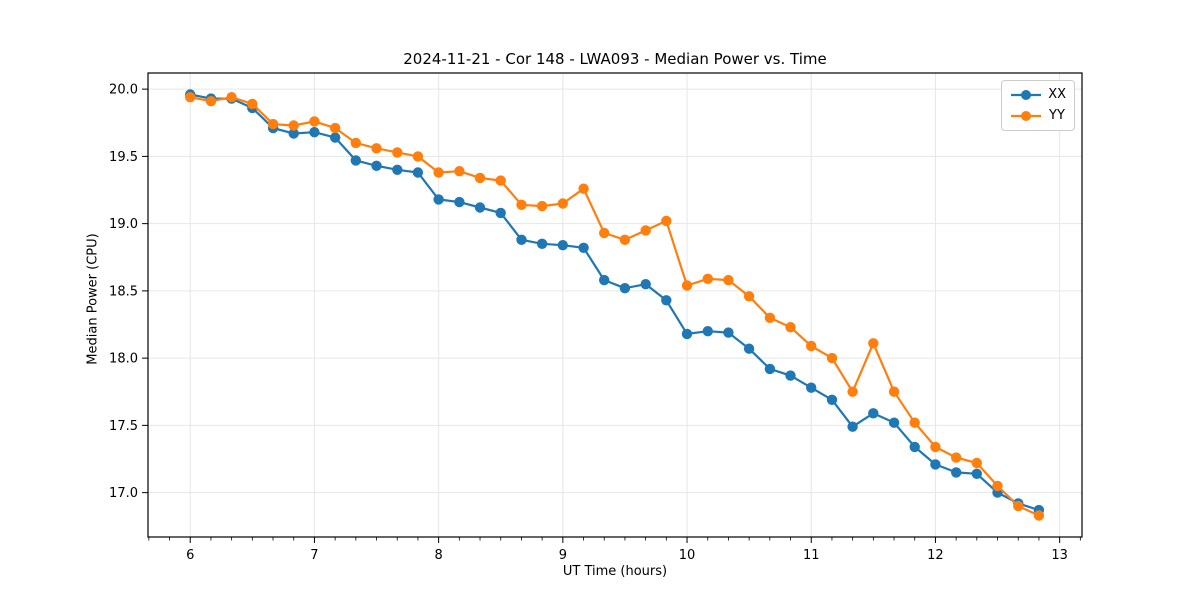 The image size is (1200, 600). I want to click on x-tick-label: 8, so click(438, 555).